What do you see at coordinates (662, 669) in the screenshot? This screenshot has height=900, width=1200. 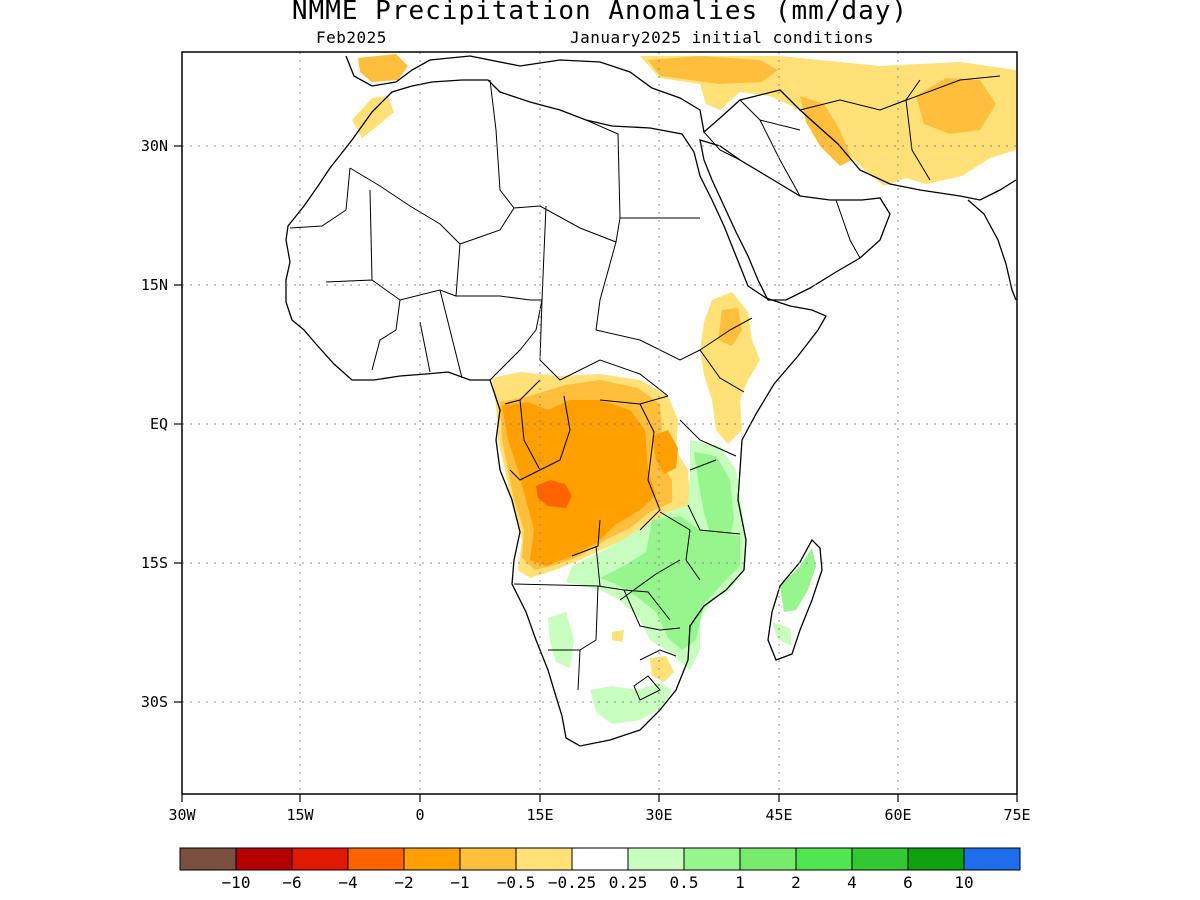 I see `dry-anomaly-lesotho` at bounding box center [662, 669].